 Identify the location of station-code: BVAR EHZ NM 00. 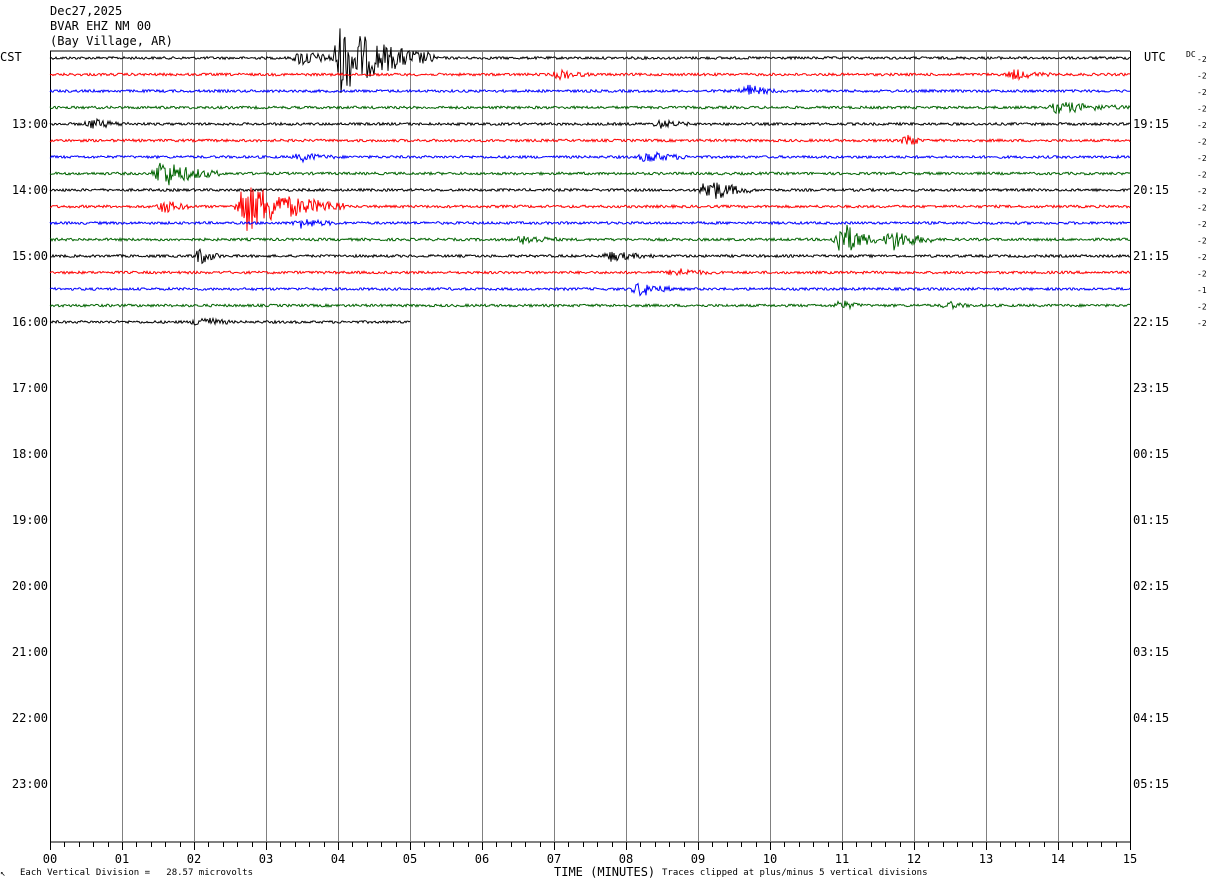
(101, 26).